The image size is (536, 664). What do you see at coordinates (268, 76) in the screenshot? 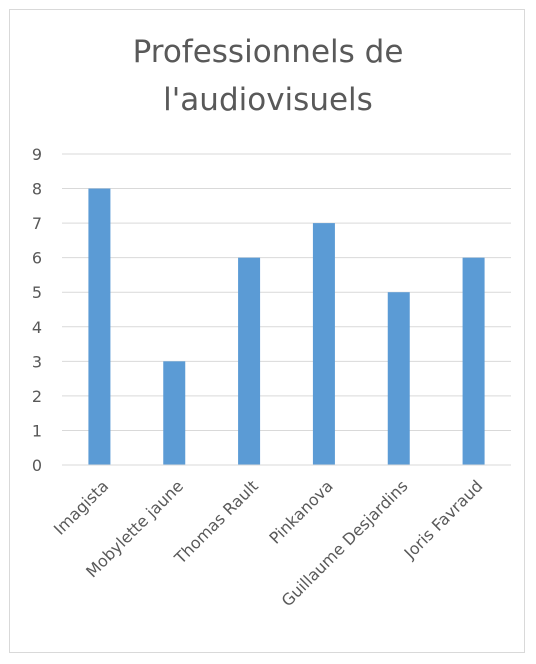
I see `chart-title: Professionnels de l'audiovisuels` at bounding box center [268, 76].